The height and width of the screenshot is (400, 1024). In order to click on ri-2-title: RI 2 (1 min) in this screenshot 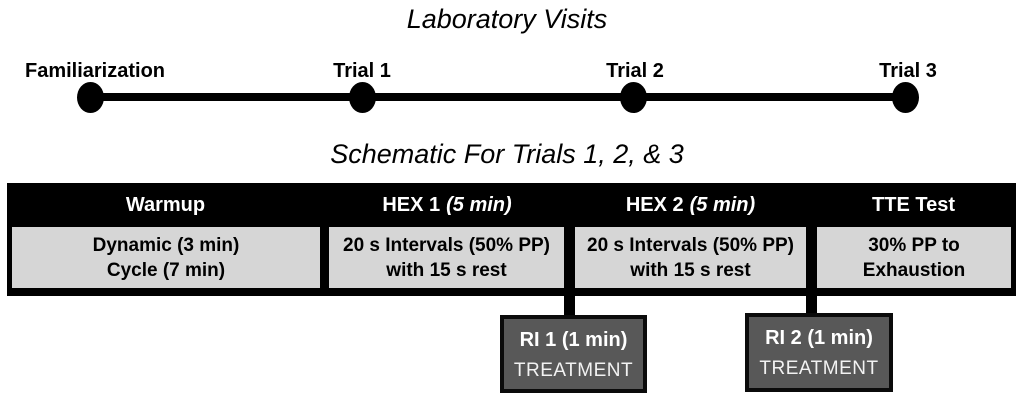, I will do `click(819, 338)`.